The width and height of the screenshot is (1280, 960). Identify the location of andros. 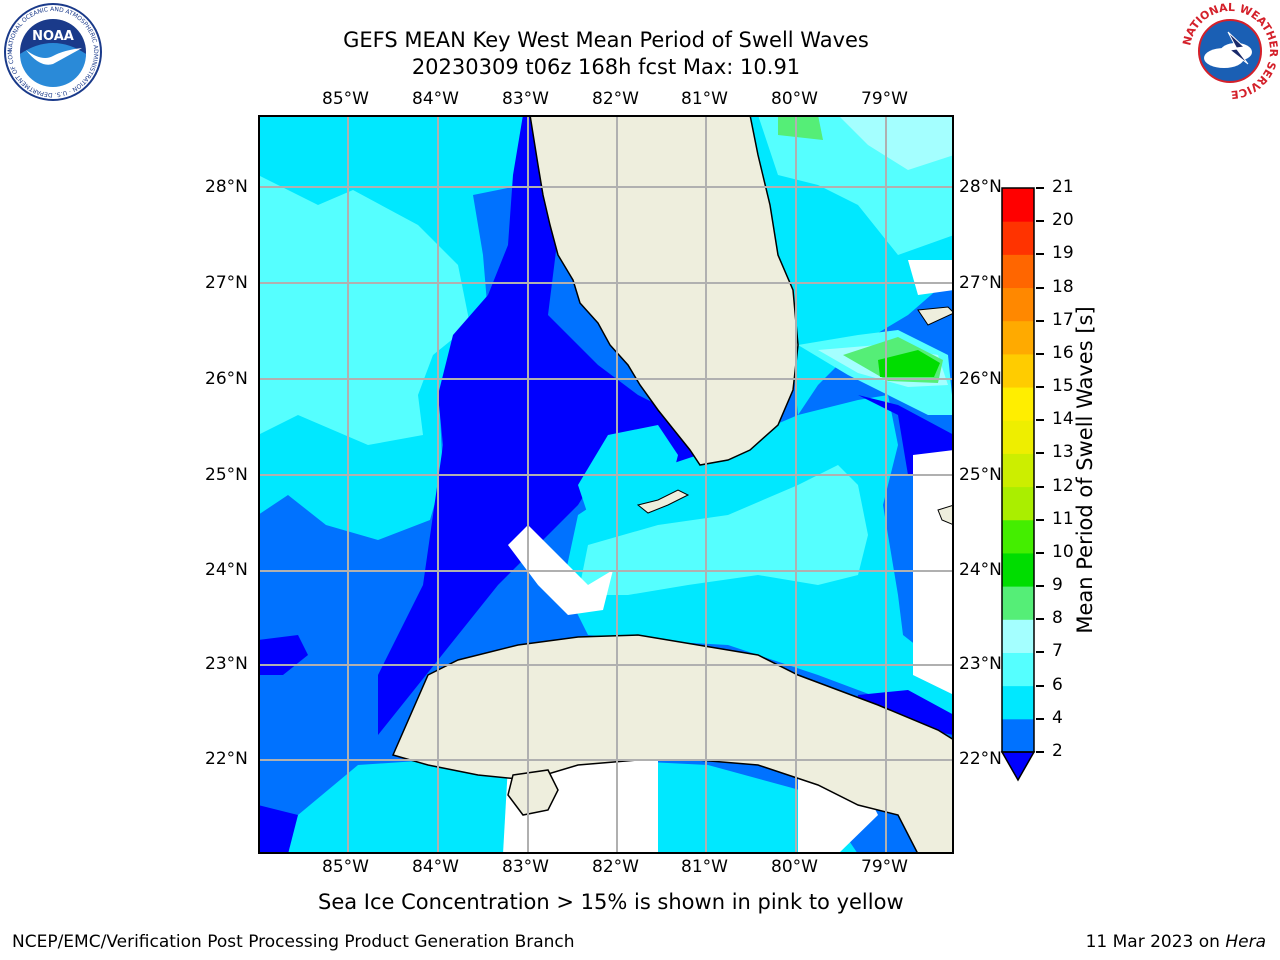
(945, 515).